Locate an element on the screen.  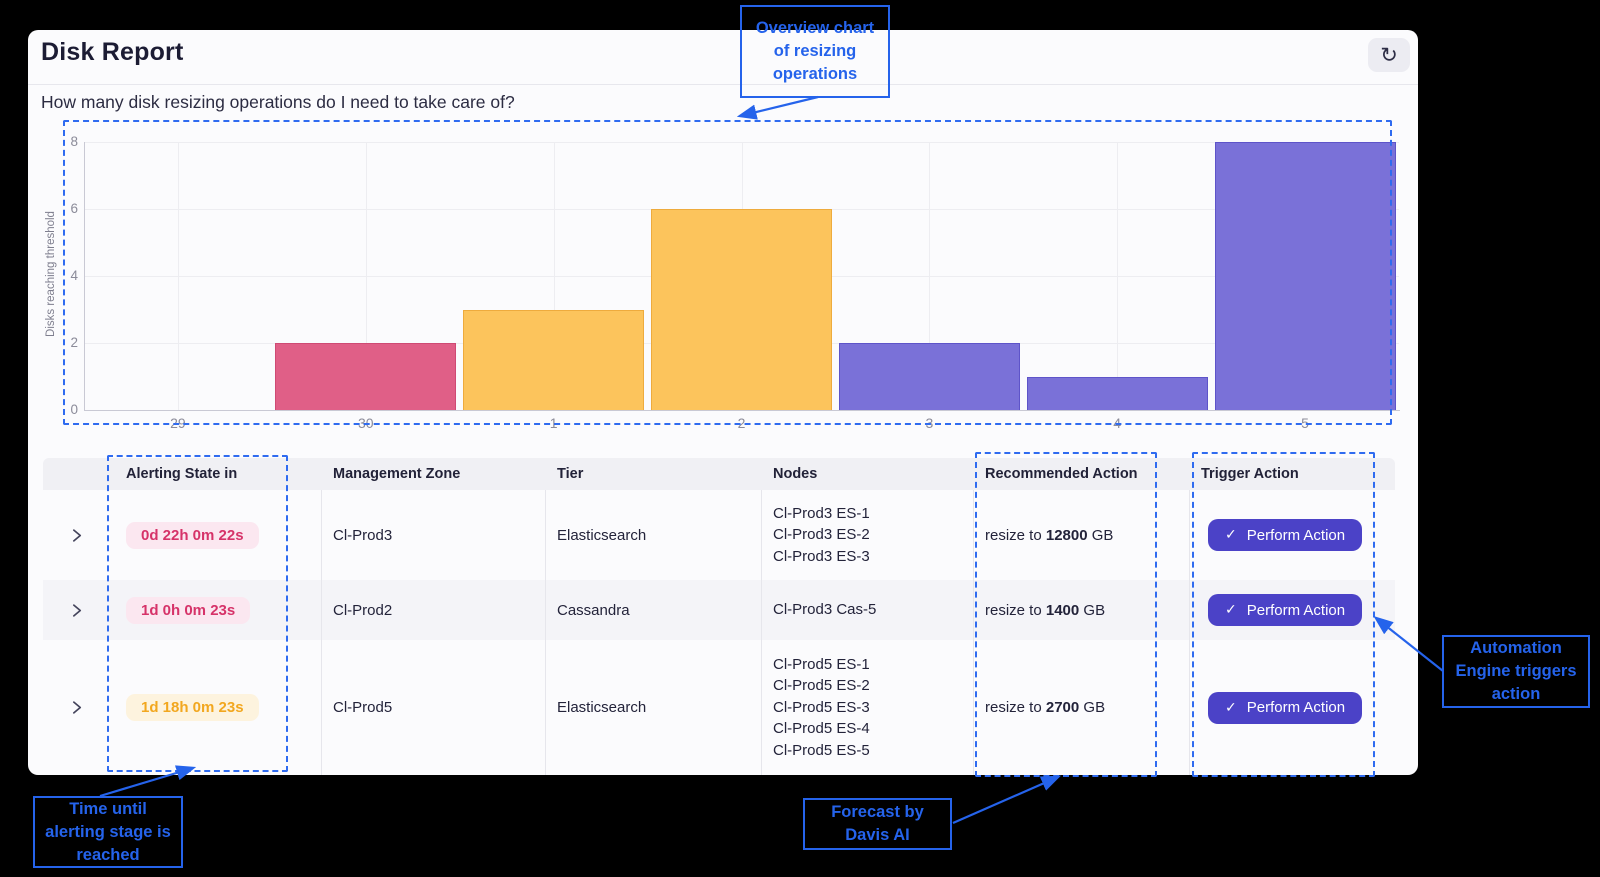
node-name: Cl-Prod3 ES-3 is located at coordinates (821, 556).